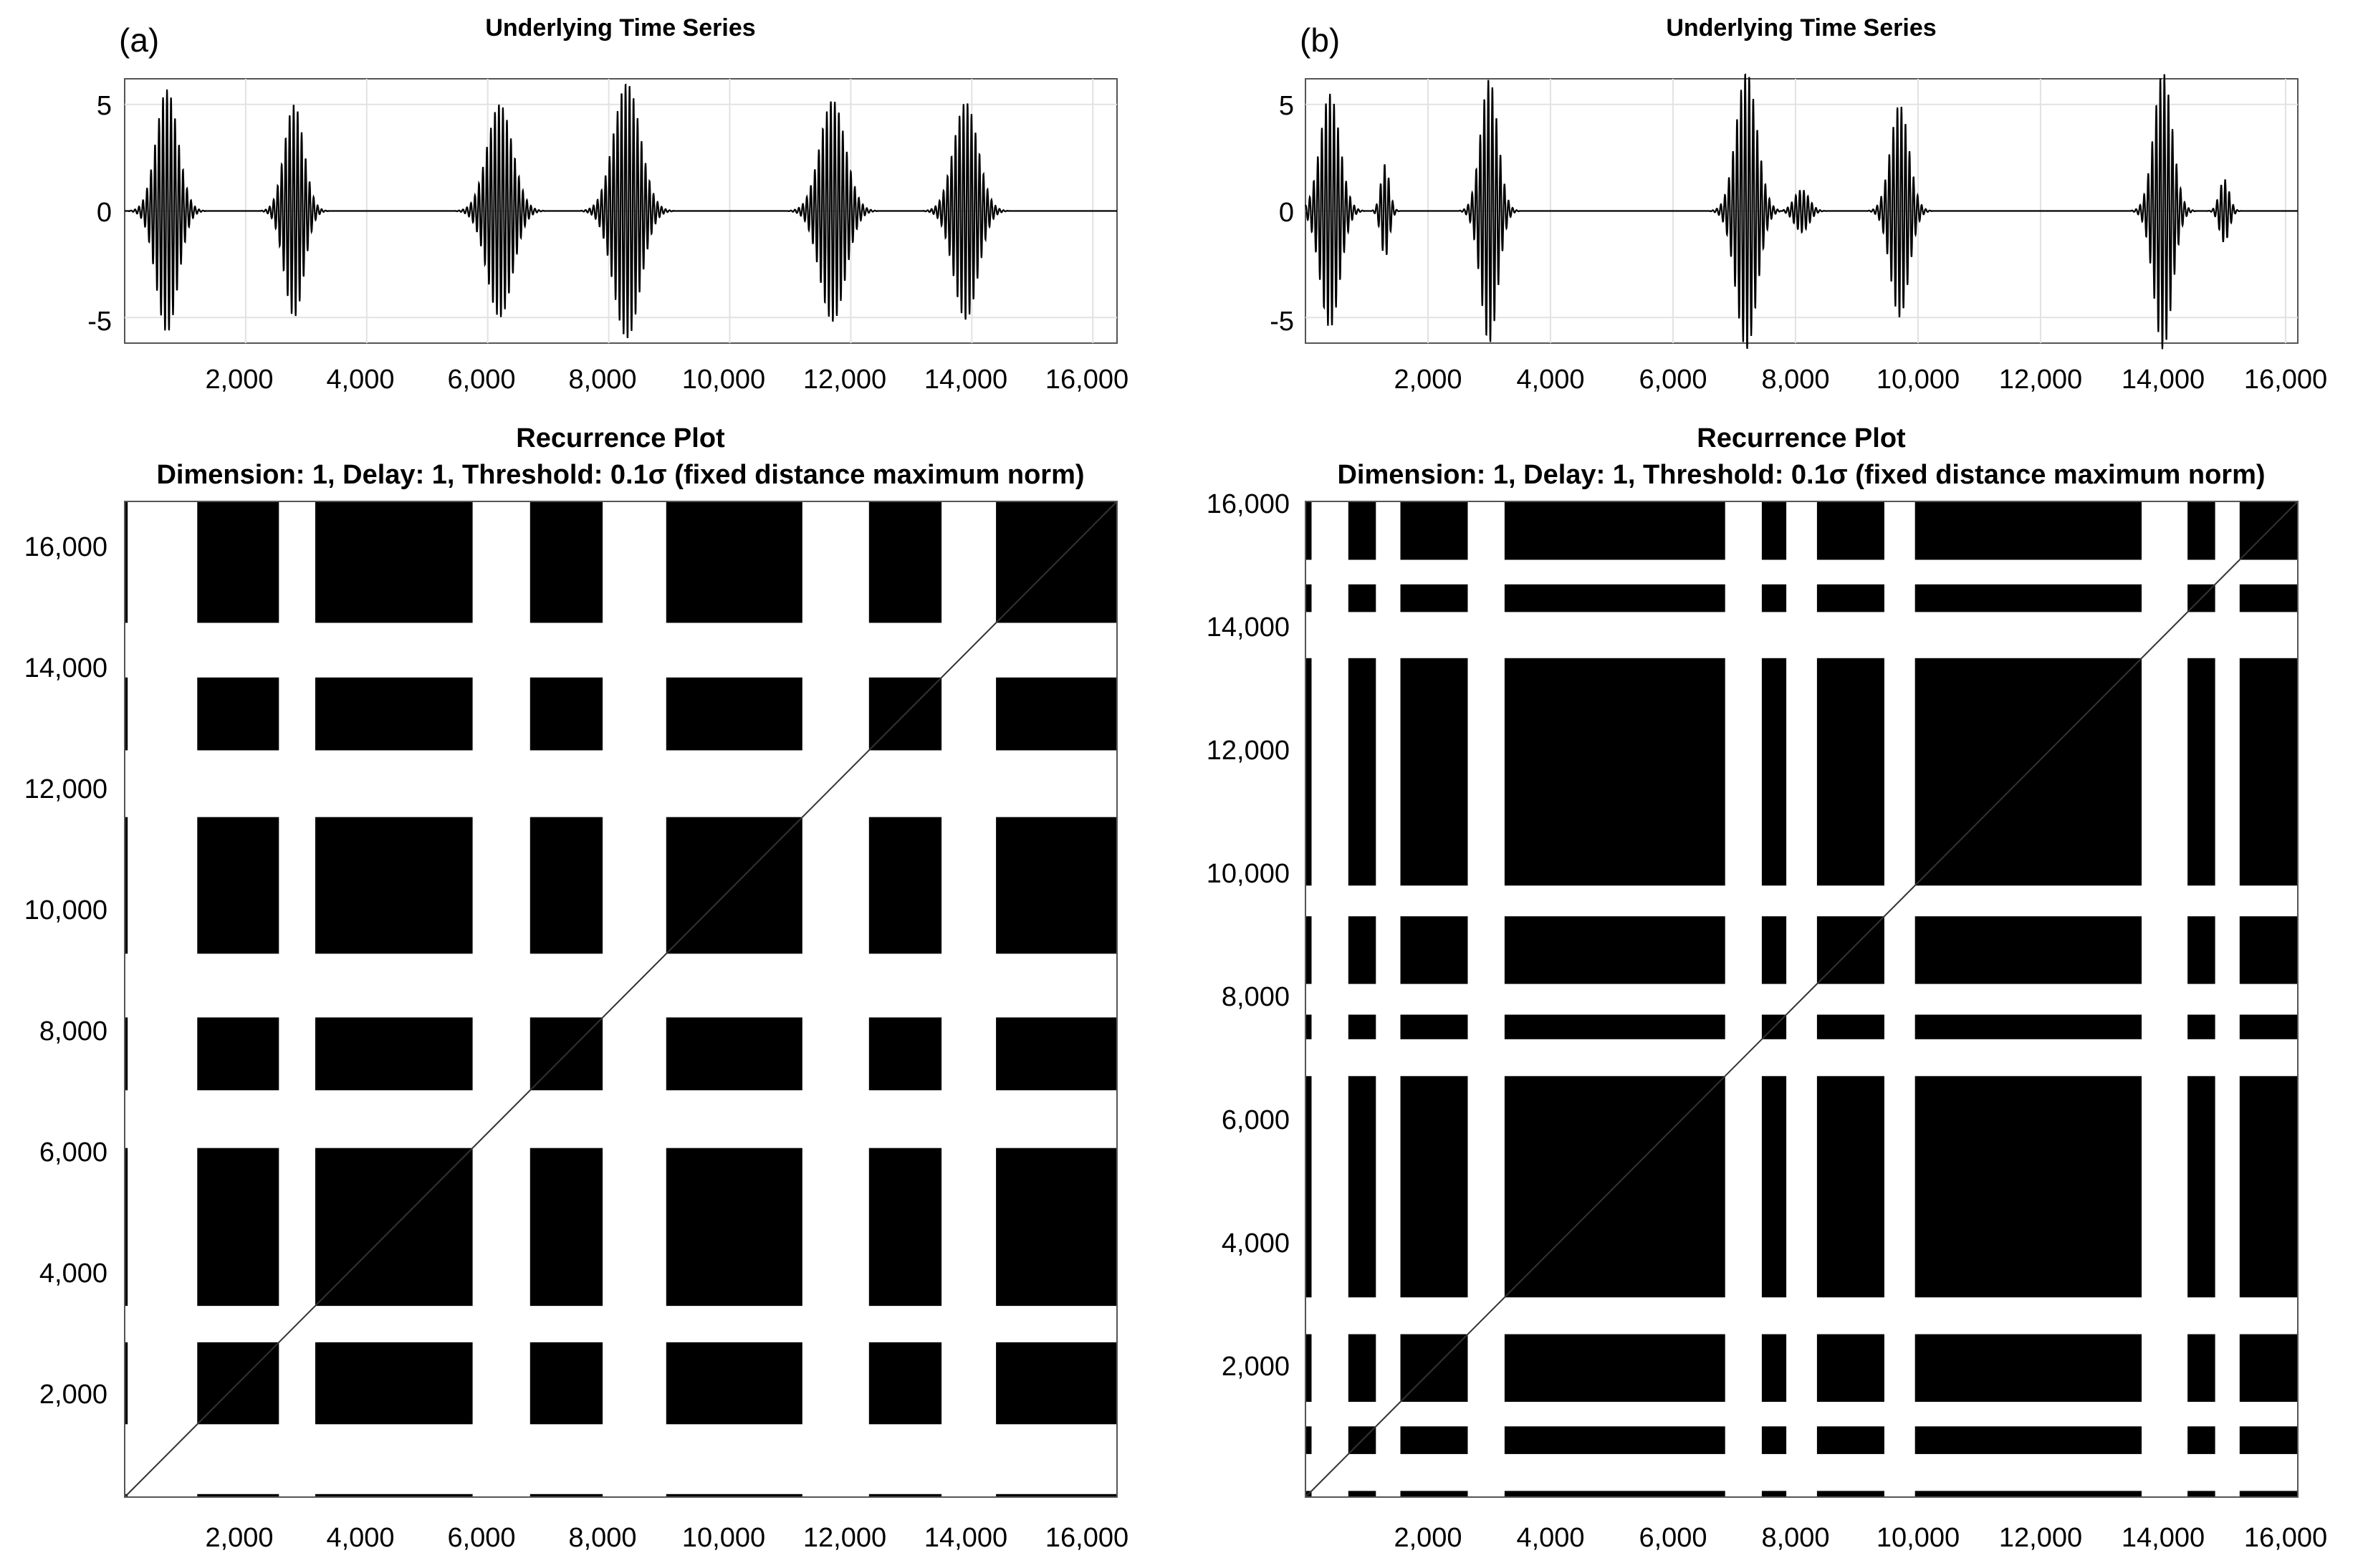 The height and width of the screenshot is (1568, 2358). I want to click on ts-xtick-b-8000: 8,000, so click(1795, 380).